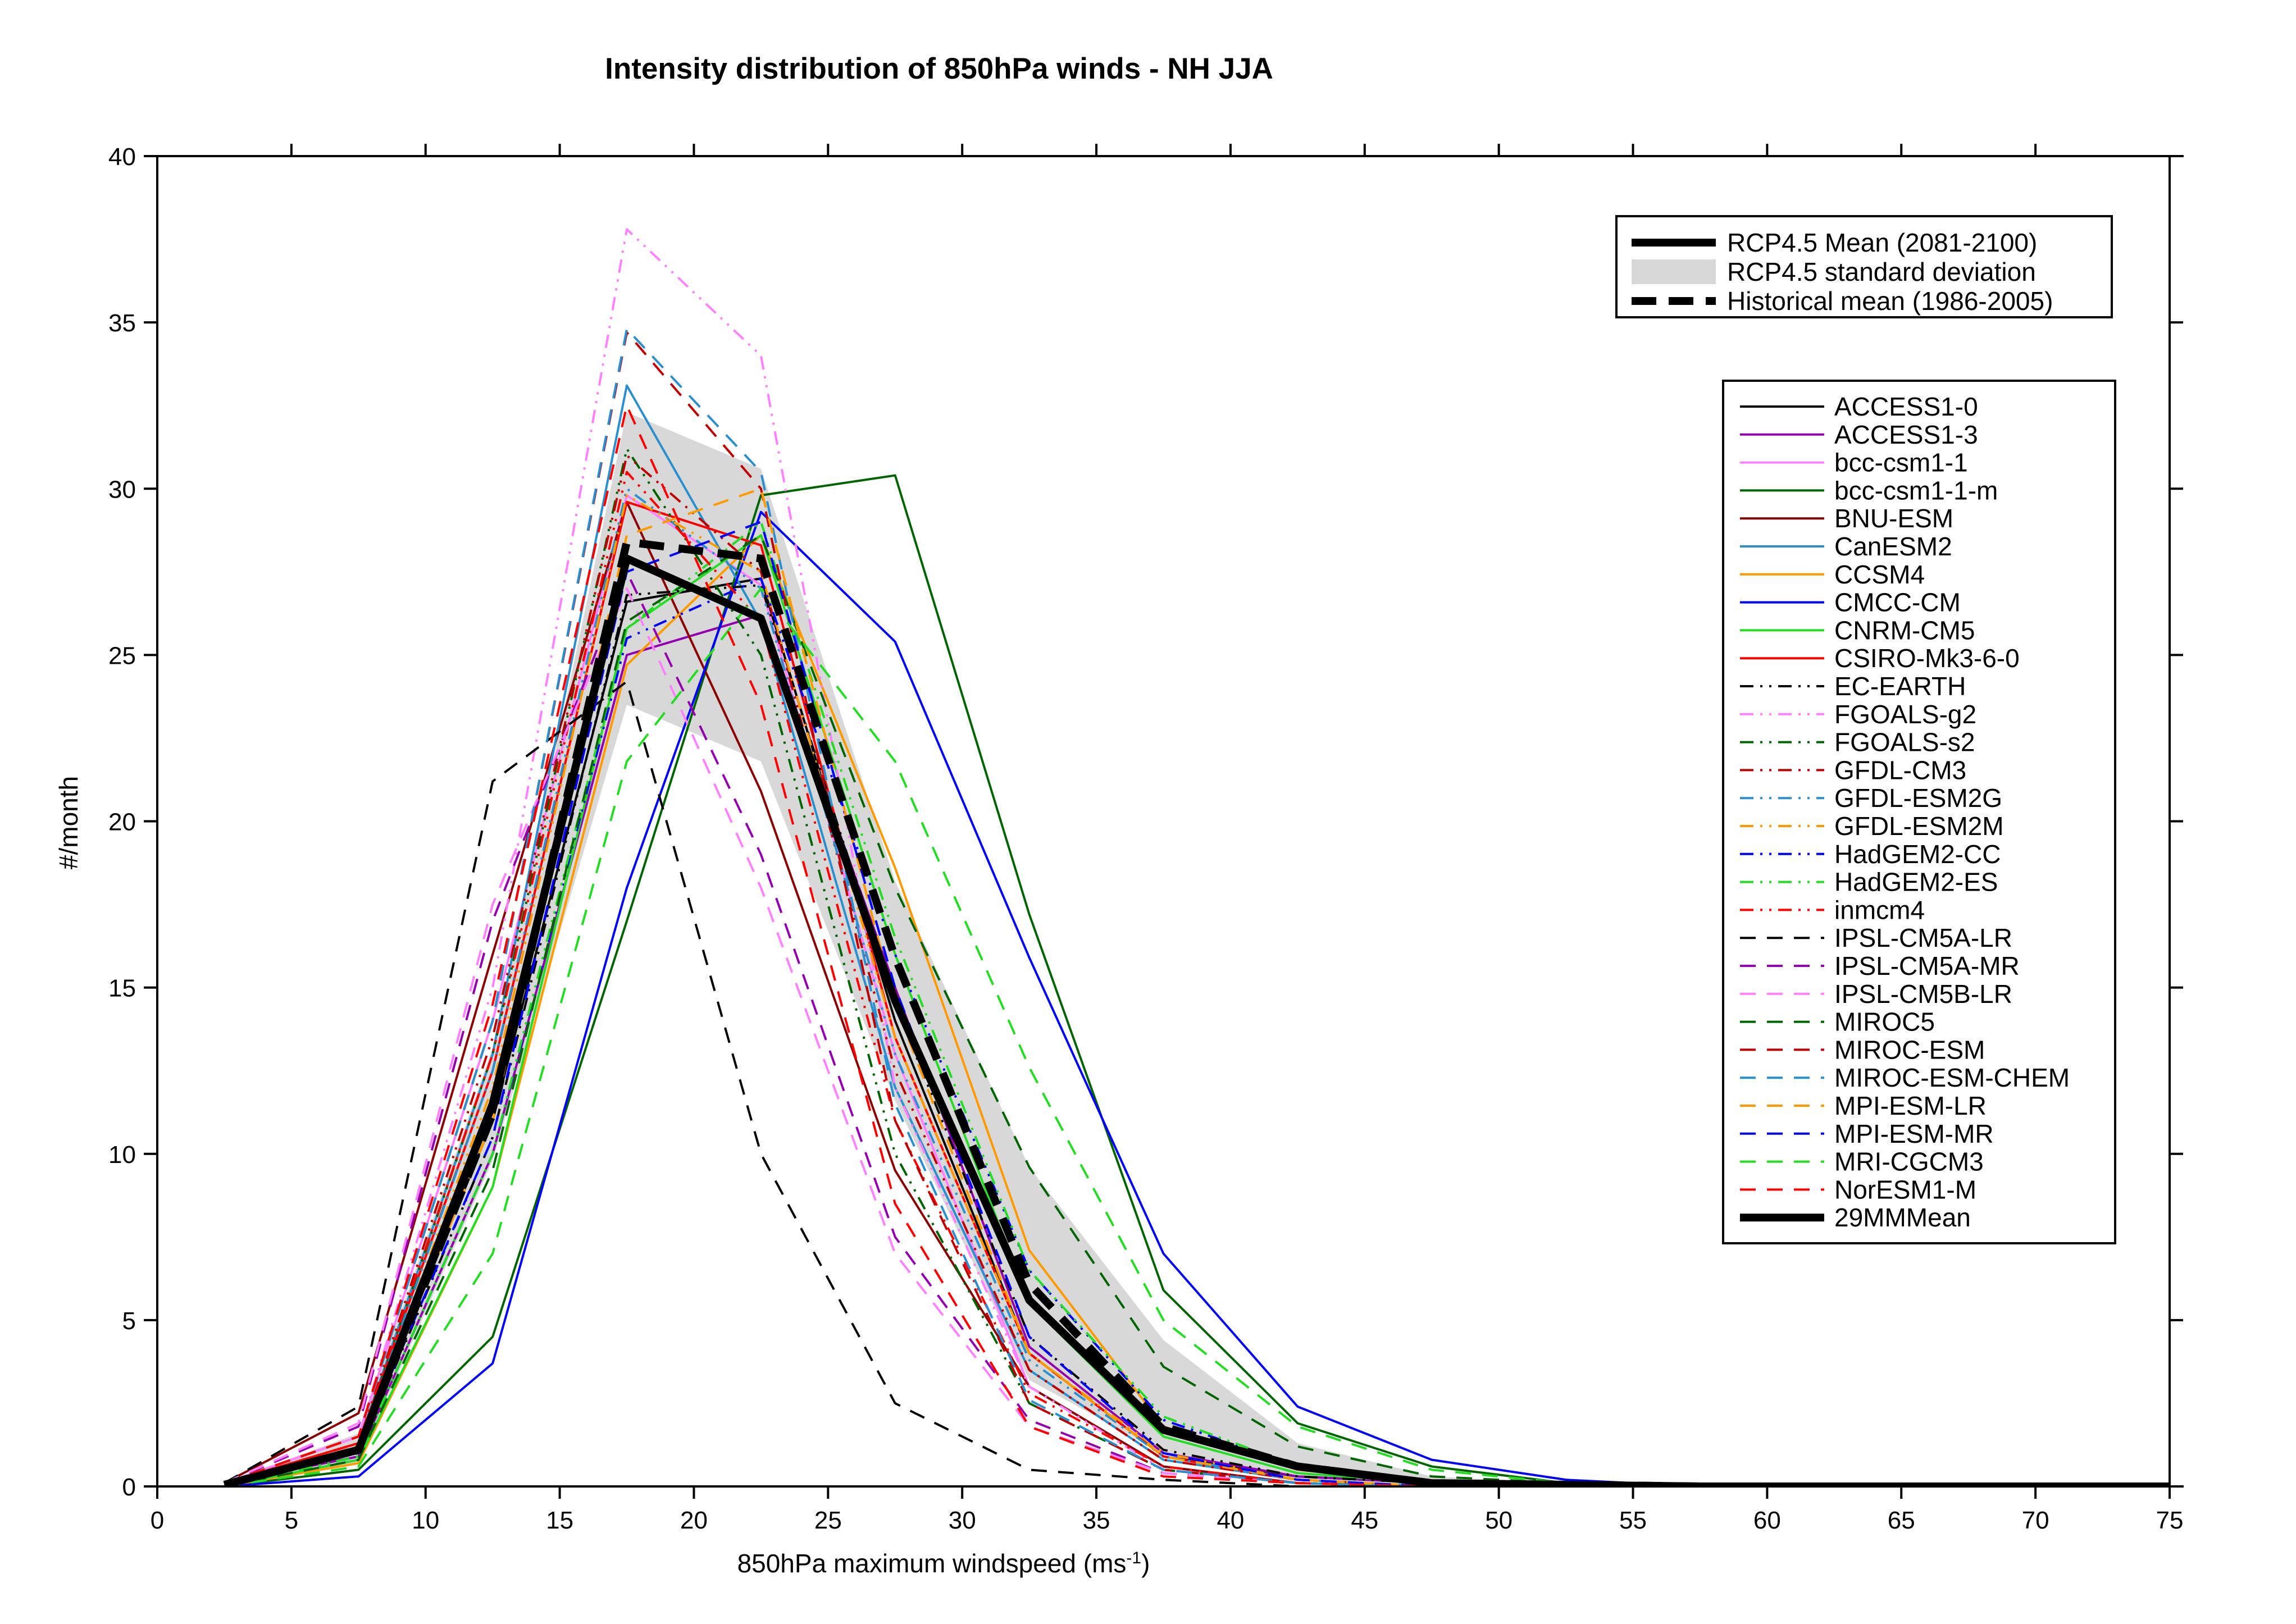  Describe the element at coordinates (1880, 909) in the screenshot. I see `legend-label-inmcm4: inmcm4` at that location.